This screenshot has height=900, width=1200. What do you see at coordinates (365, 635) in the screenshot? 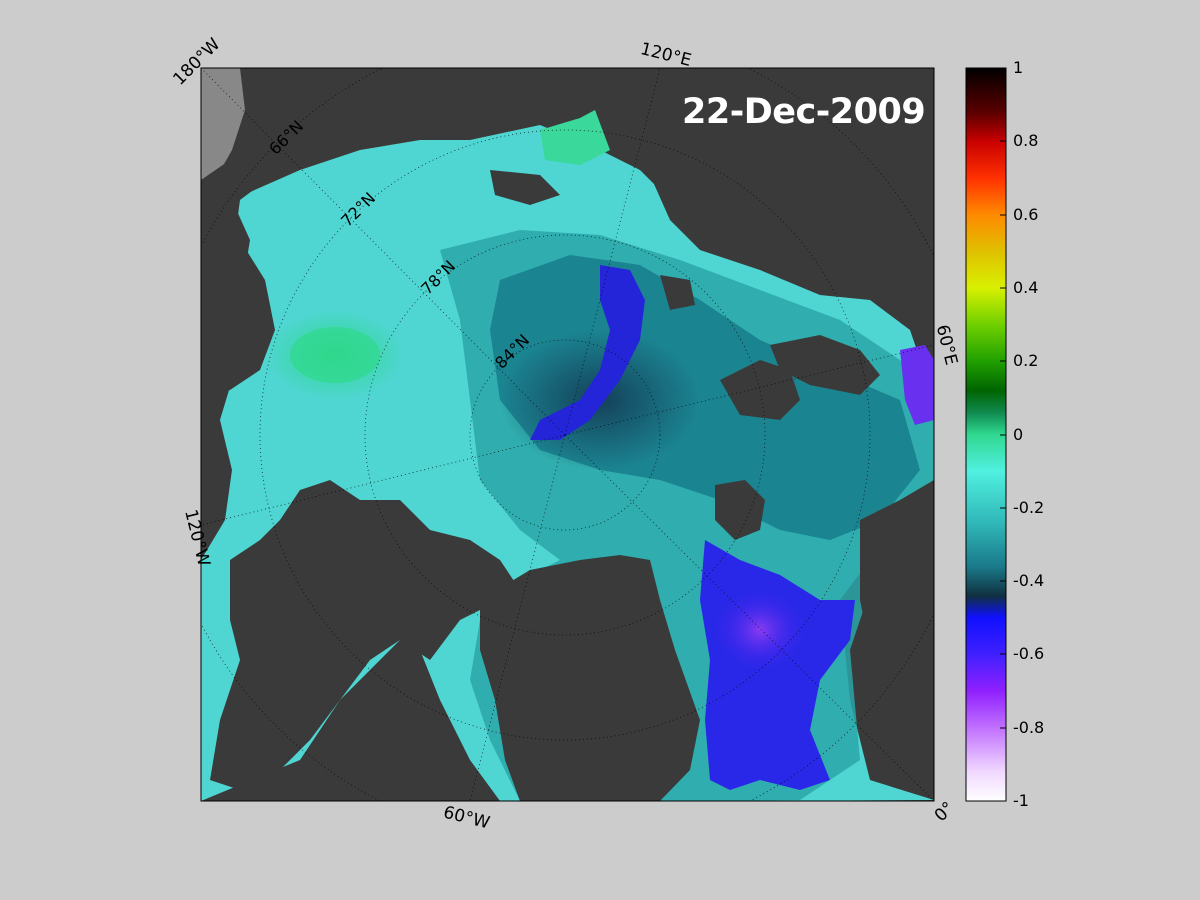
I see `land-archipelago` at bounding box center [365, 635].